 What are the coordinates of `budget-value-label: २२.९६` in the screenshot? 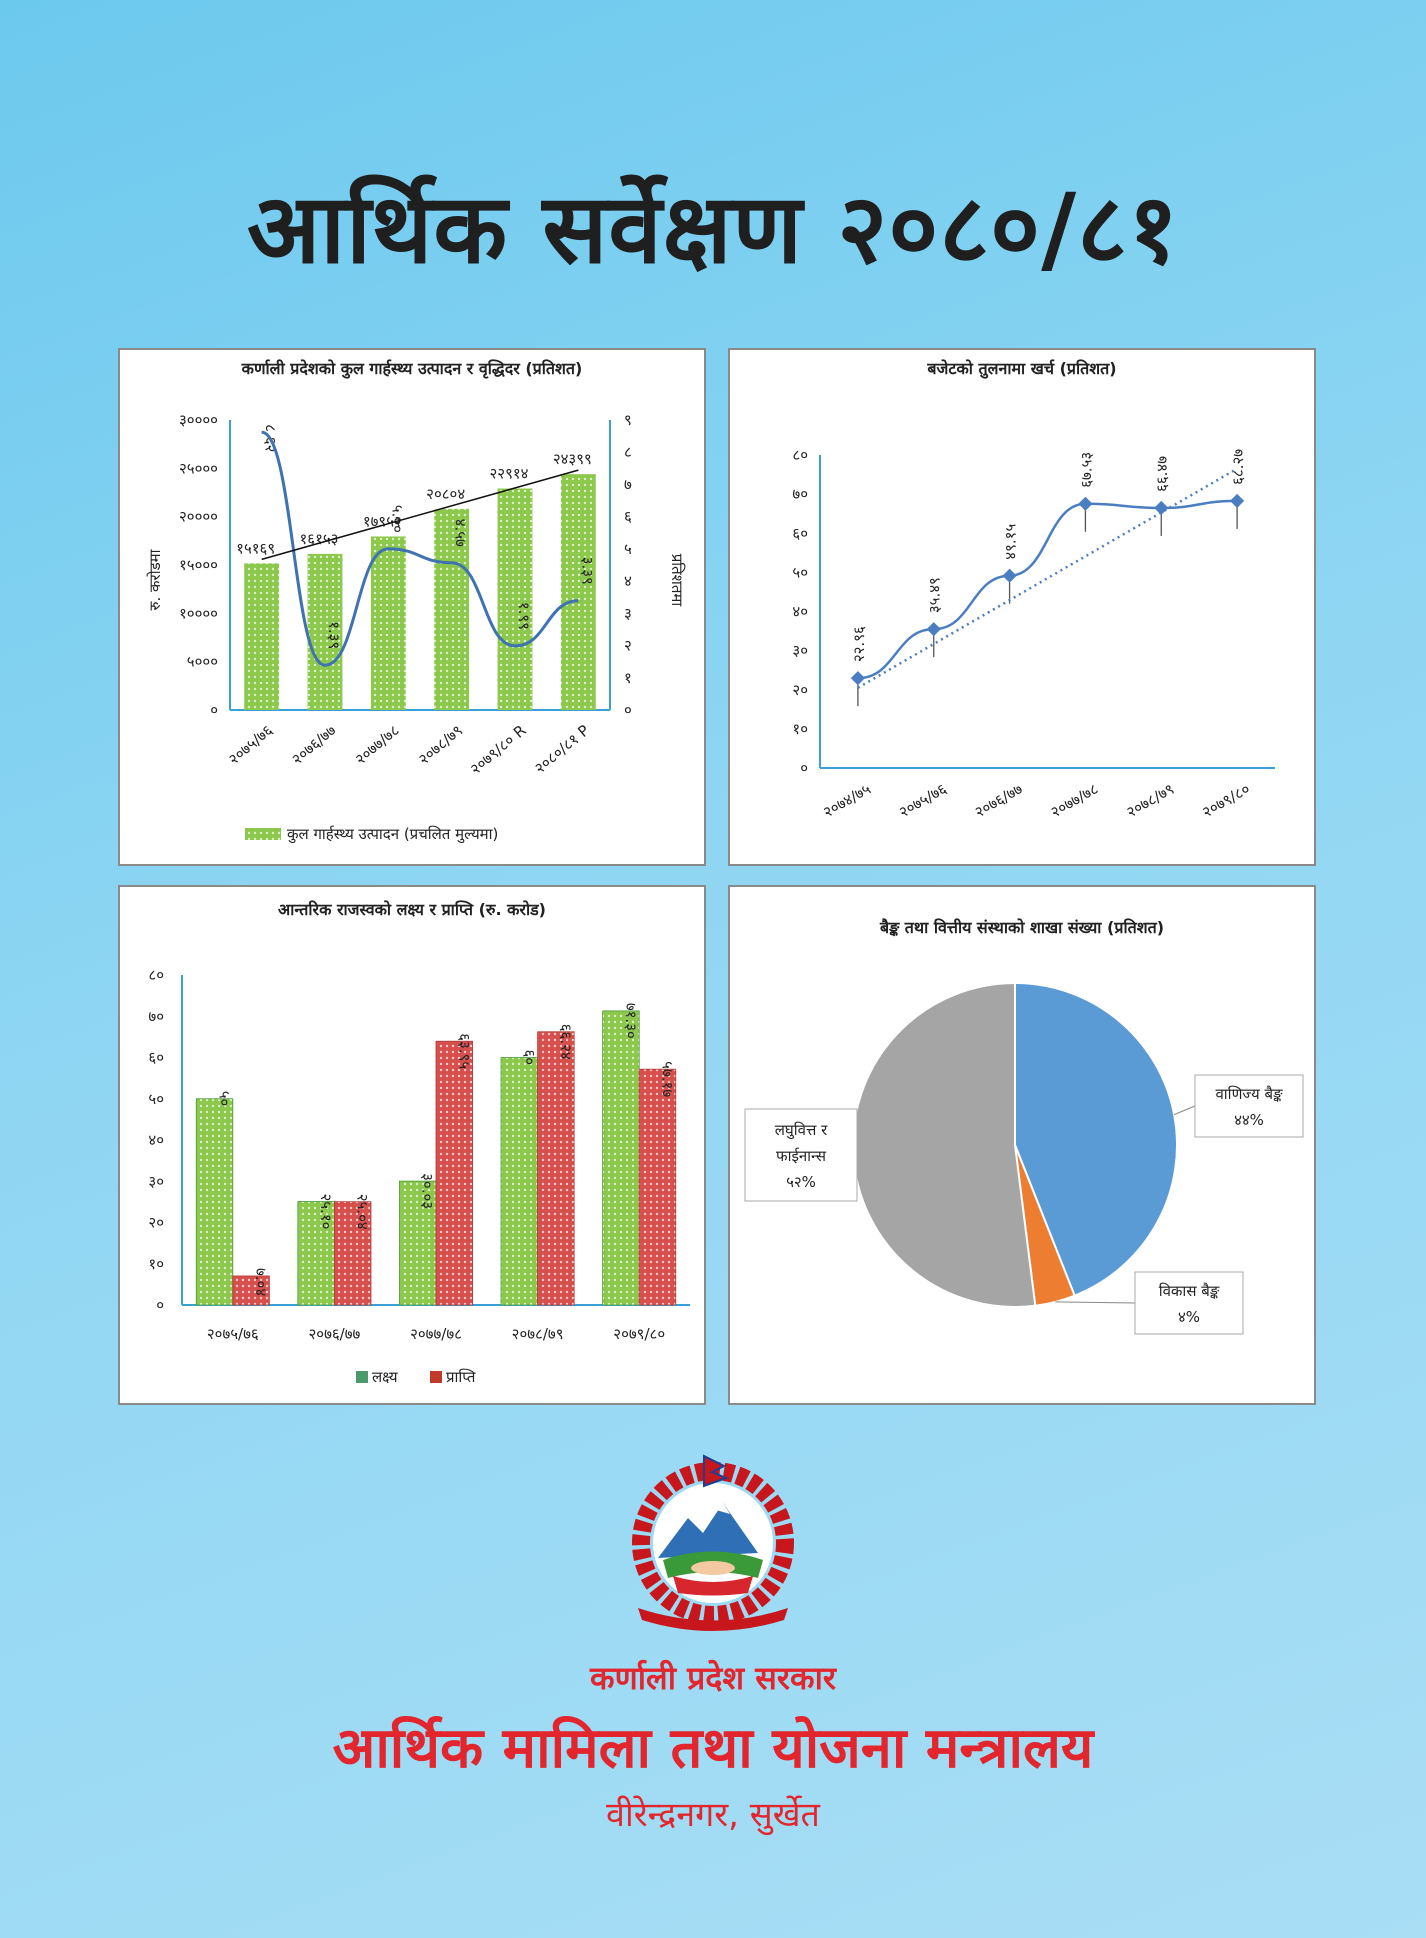 It's located at (859, 644).